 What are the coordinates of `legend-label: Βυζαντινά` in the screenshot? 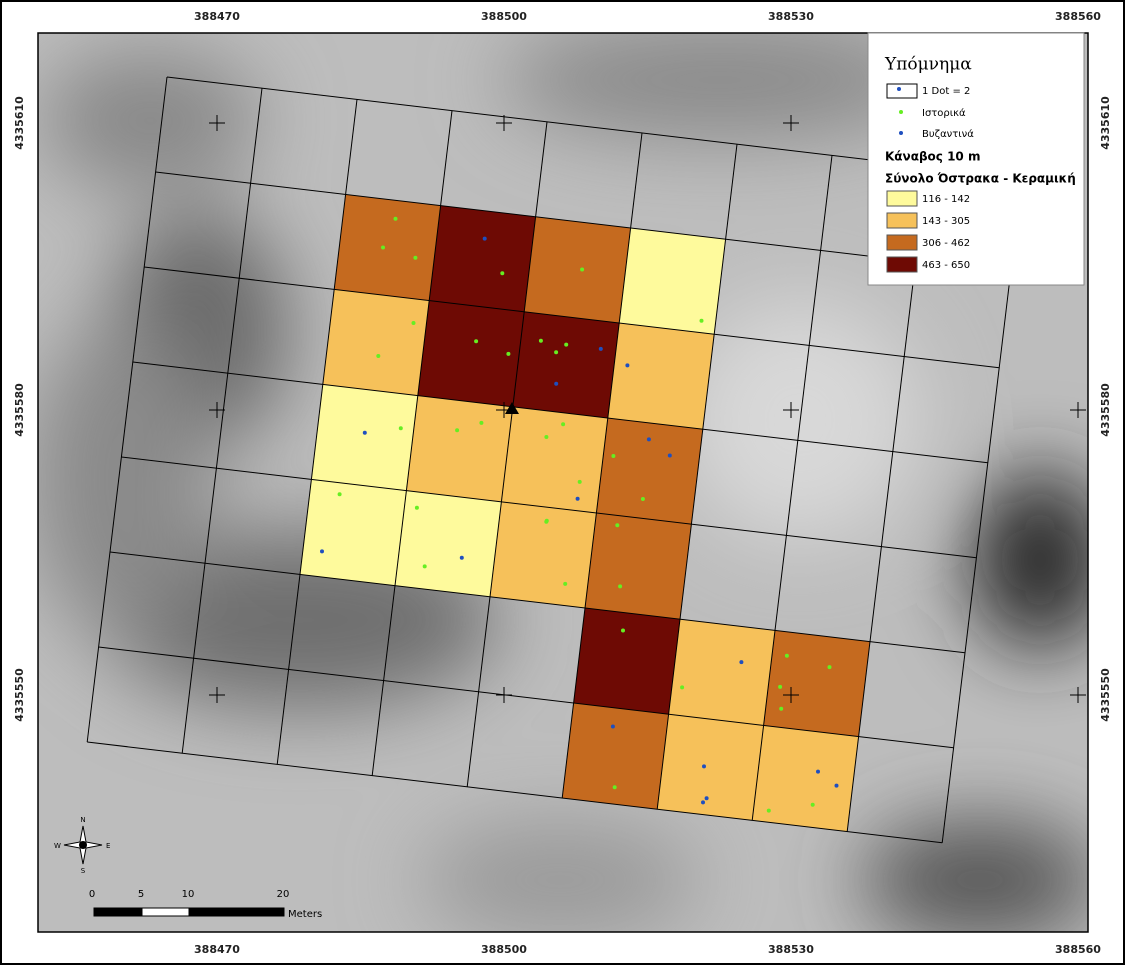 It's located at (948, 134).